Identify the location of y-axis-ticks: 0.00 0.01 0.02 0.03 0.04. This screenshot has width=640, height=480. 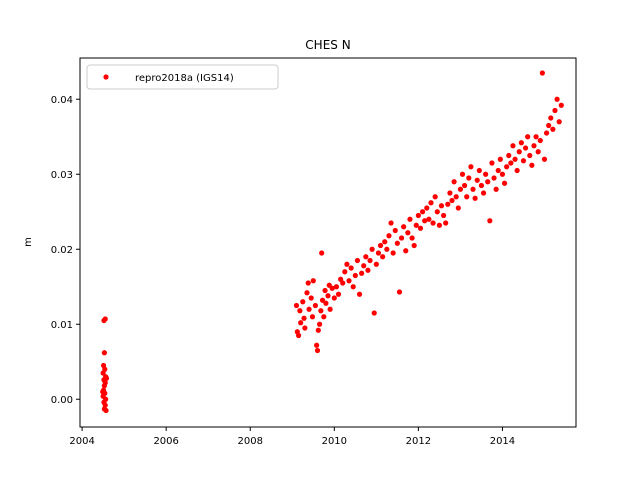
(65, 250).